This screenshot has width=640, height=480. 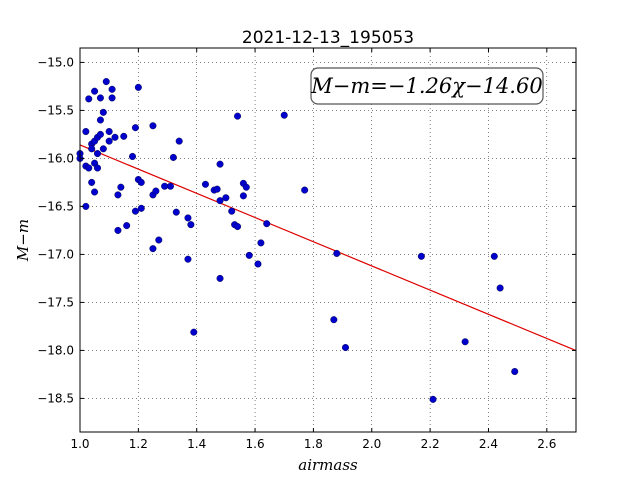 I want to click on x-tick-label: 1.4, so click(x=196, y=444).